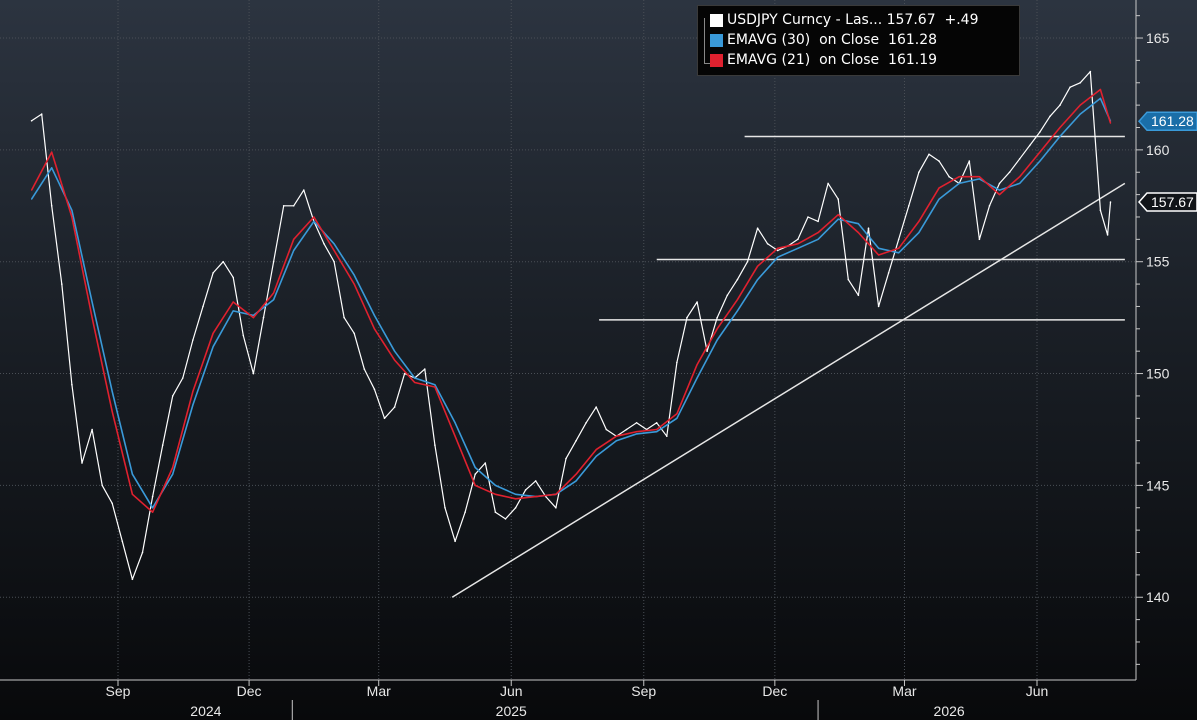 The height and width of the screenshot is (720, 1197). I want to click on year-label-0: 2024, so click(205, 711).